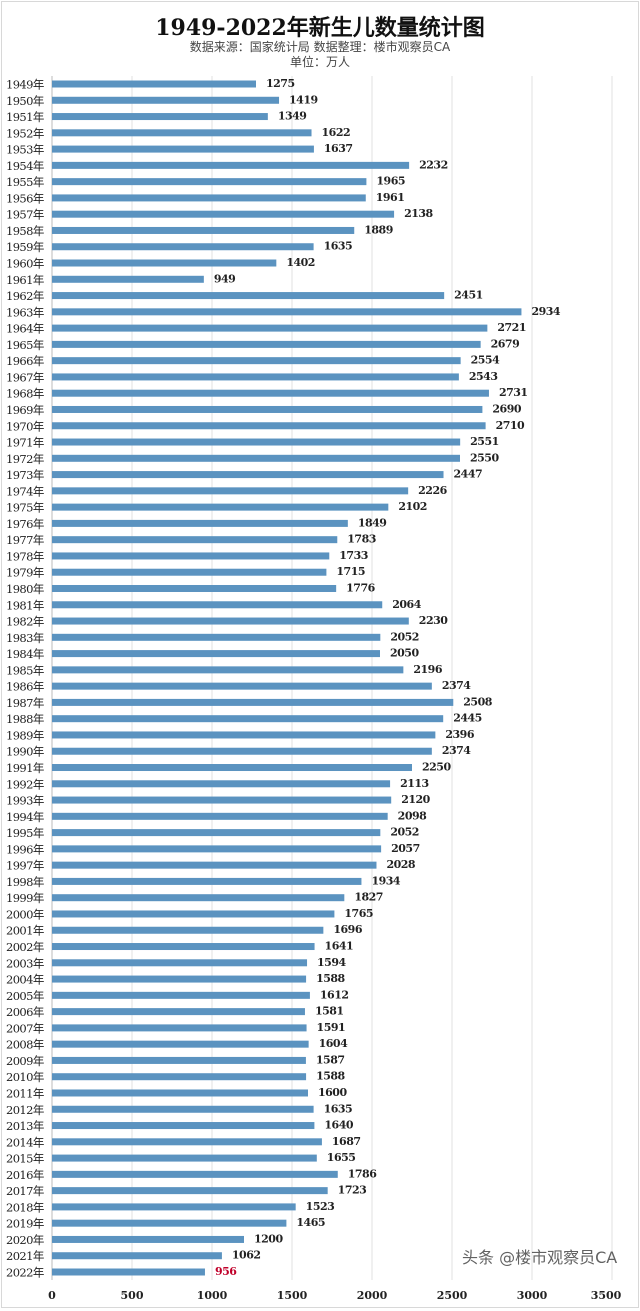 Image resolution: width=640 pixels, height=1311 pixels. What do you see at coordinates (452, 1295) in the screenshot?
I see `x-tick-label: 2500` at bounding box center [452, 1295].